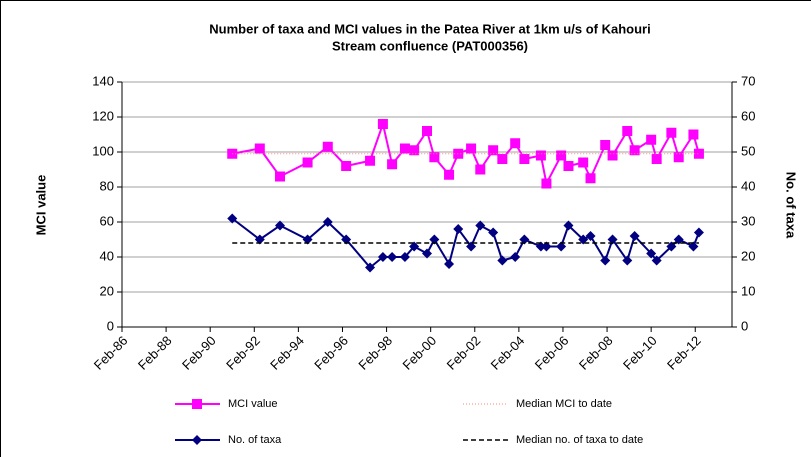 The image size is (811, 457). Describe the element at coordinates (40, 205) in the screenshot. I see `y-axis-label: MCI value` at that location.